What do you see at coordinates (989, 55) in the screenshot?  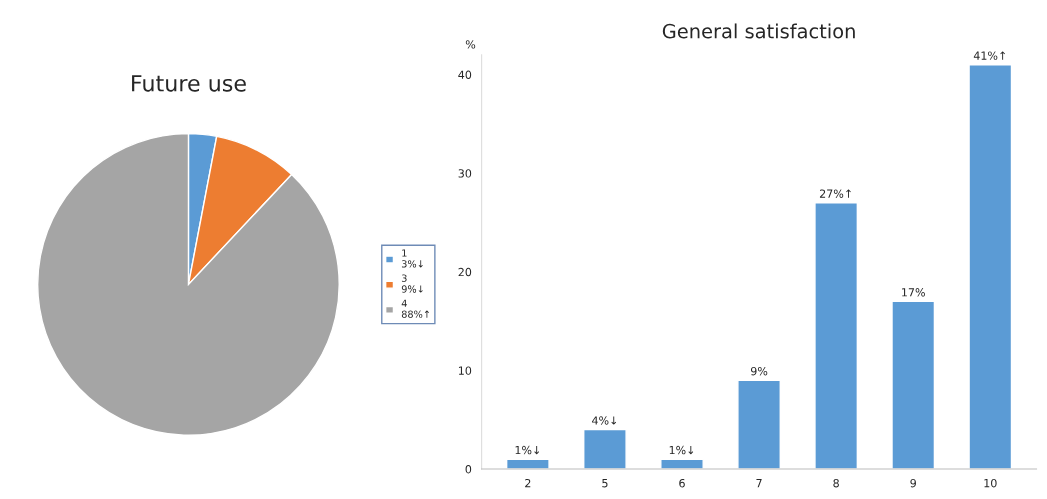 I see `data-label: 41%↑` at bounding box center [989, 55].